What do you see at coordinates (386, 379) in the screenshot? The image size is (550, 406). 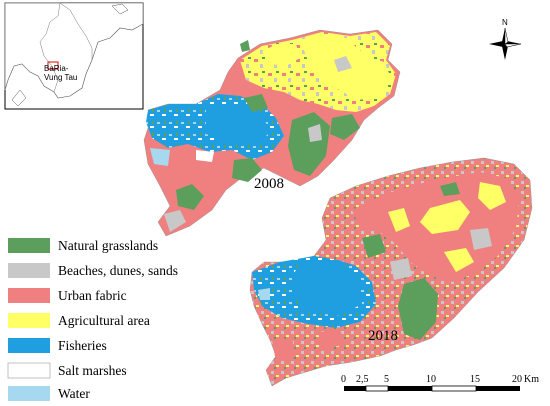 I see `scale-tick-5: 5` at bounding box center [386, 379].